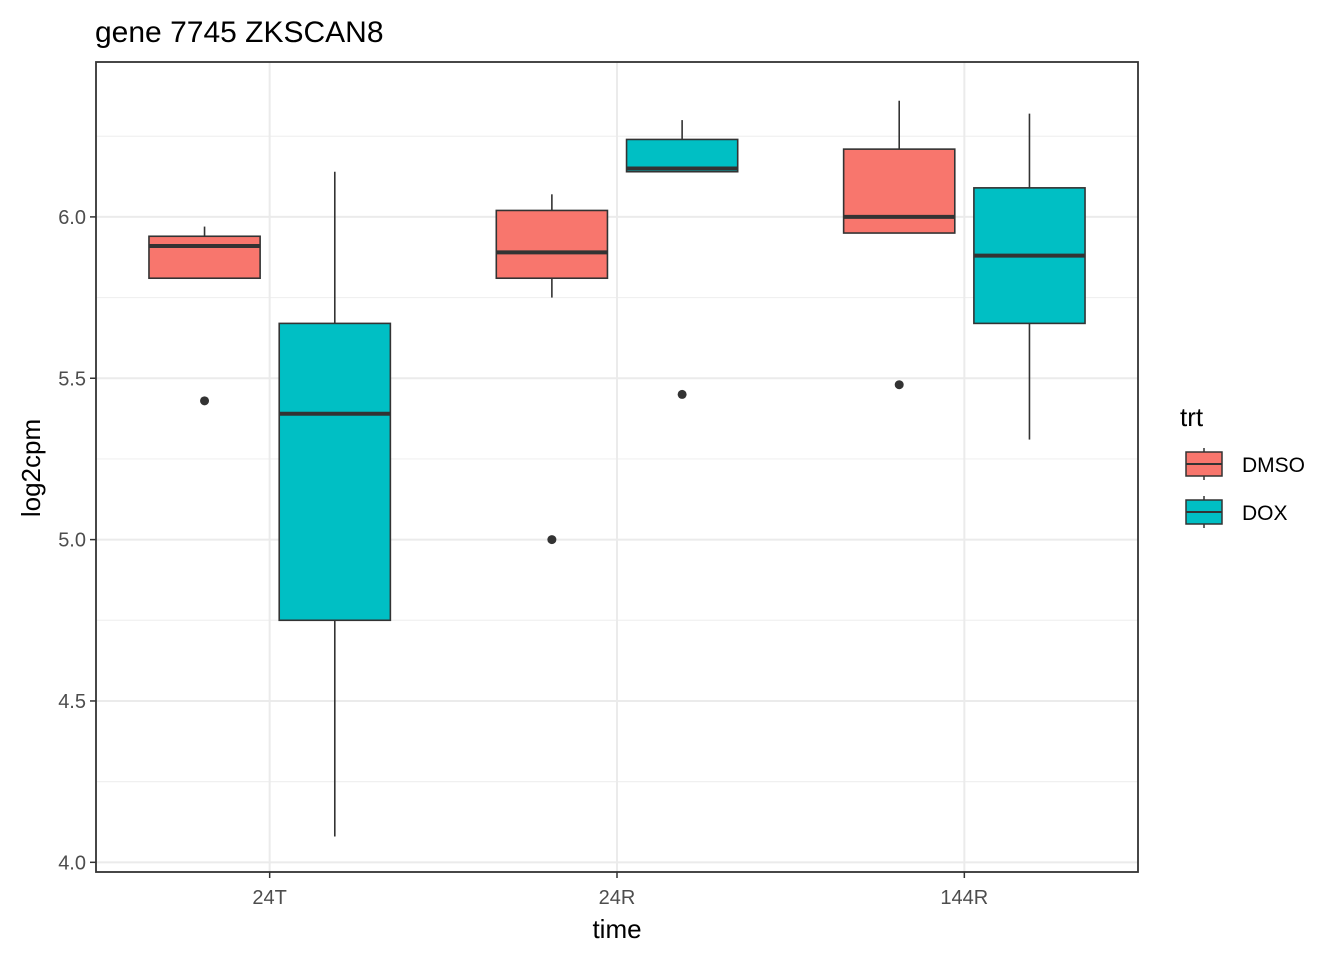  Describe the element at coordinates (72, 379) in the screenshot. I see `y-tick-label: 5.5` at that location.